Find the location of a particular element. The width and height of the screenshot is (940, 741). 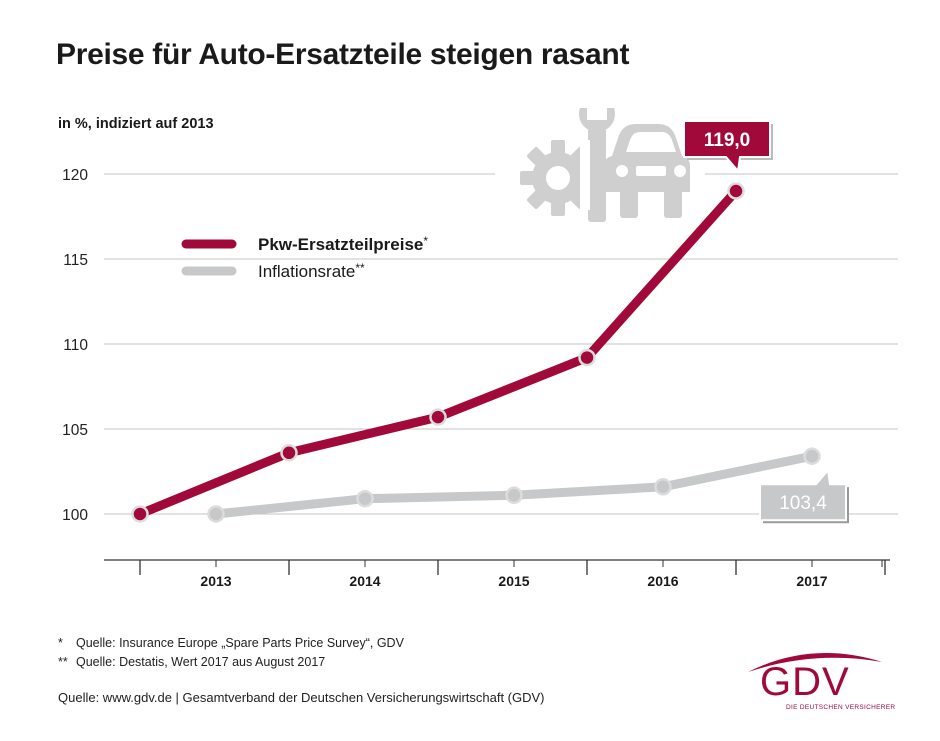

legend-label: Inflationsrate** is located at coordinates (311, 271).